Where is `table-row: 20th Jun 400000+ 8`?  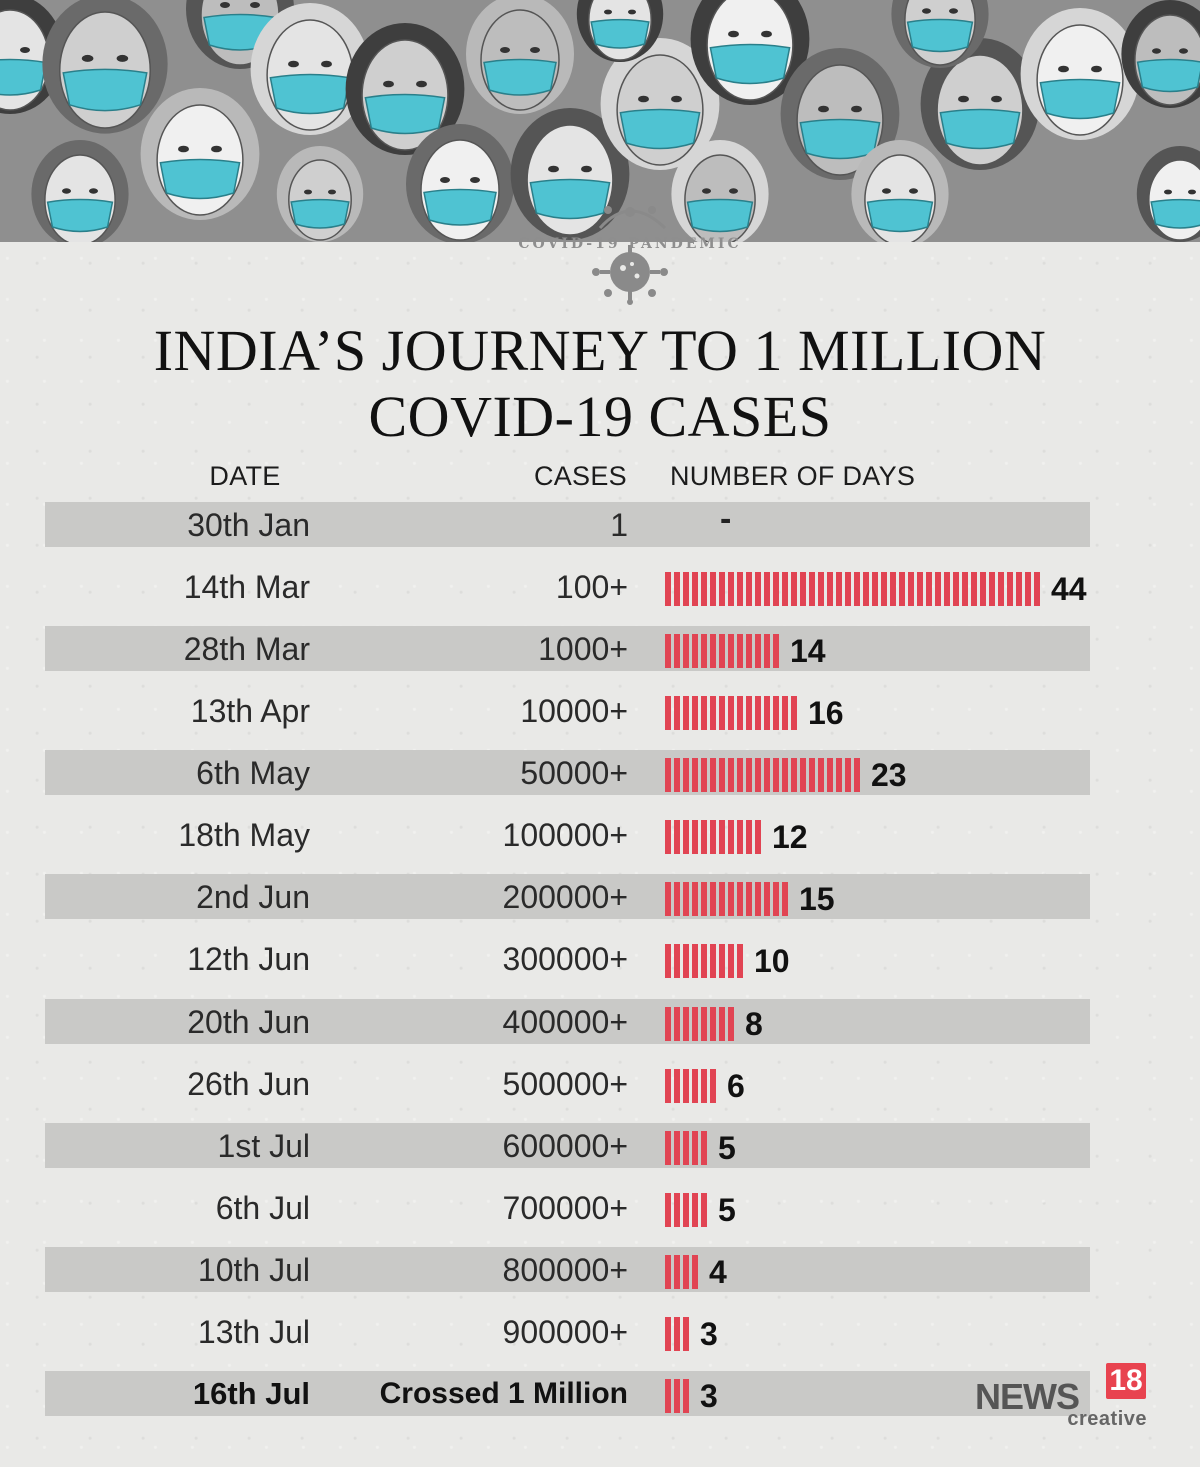
table-row: 20th Jun 400000+ 8 is located at coordinates (600, 1022).